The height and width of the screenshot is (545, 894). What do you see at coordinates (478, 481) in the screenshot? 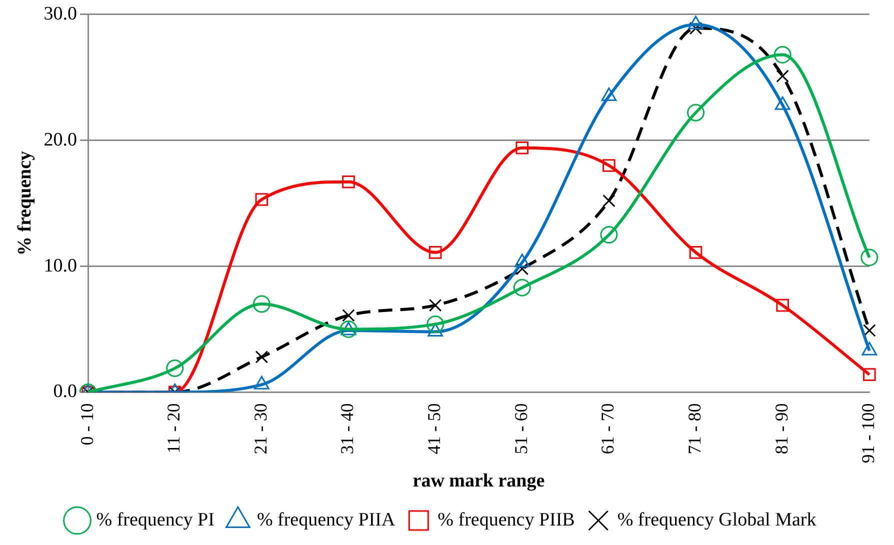
I see `x-axis-title: raw mark range` at bounding box center [478, 481].